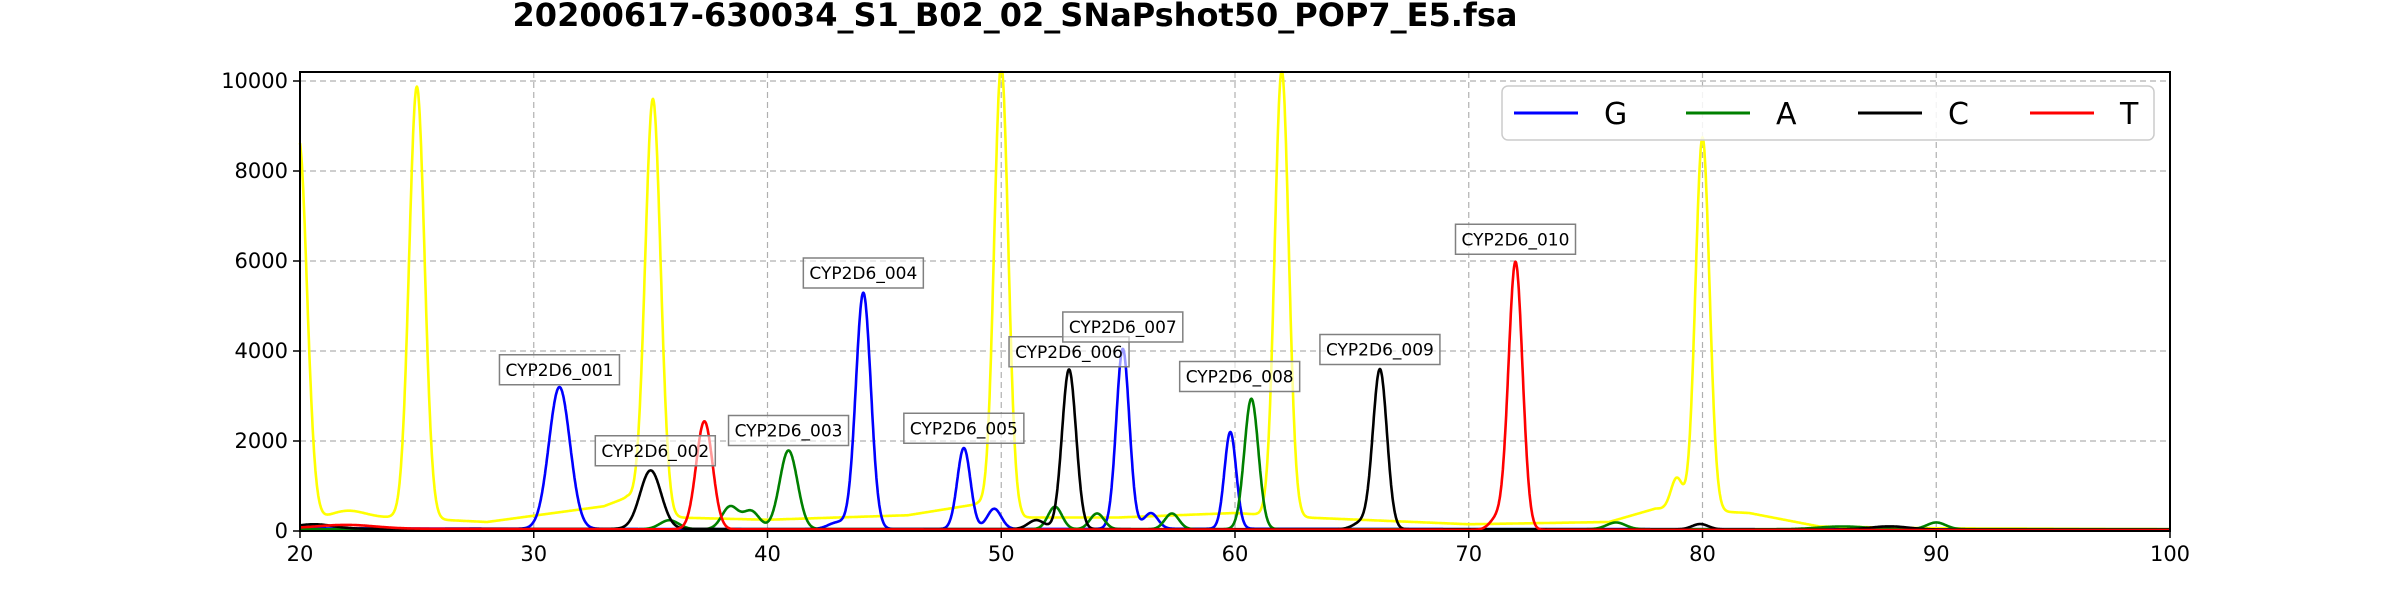 Image resolution: width=2400 pixels, height=600 pixels. I want to click on annotation-label: CYP2D6_009, so click(1380, 351).